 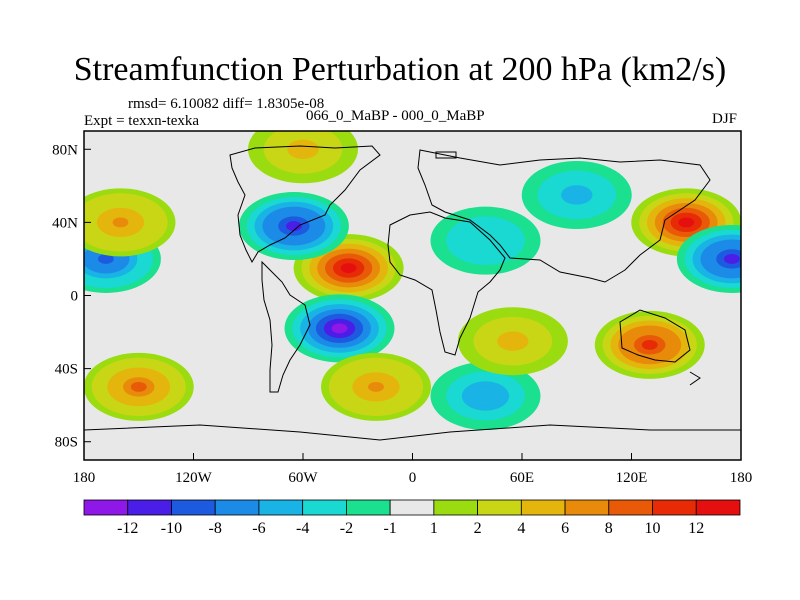 What do you see at coordinates (725, 119) in the screenshot?
I see `season-label: DJF` at bounding box center [725, 119].